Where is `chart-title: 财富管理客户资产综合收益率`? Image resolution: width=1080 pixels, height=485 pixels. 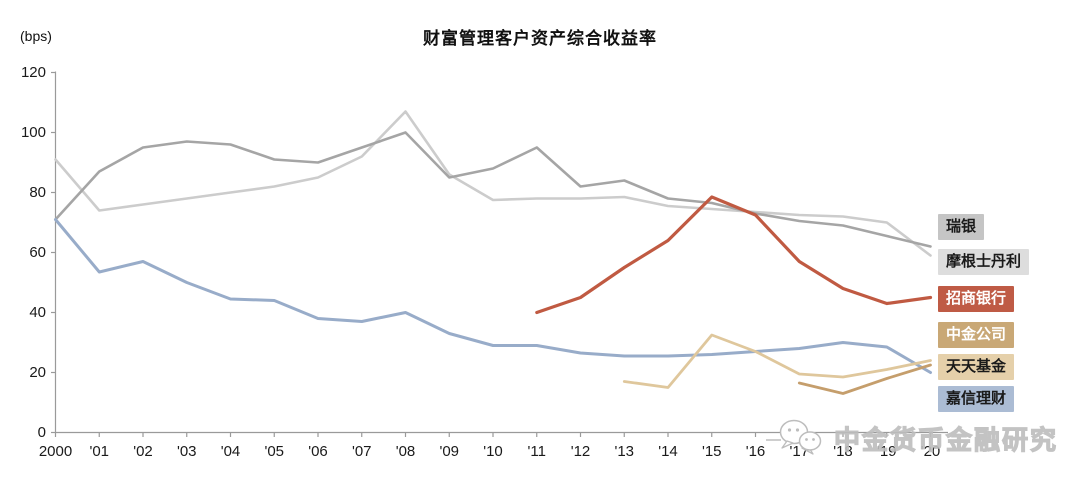 chart-title: 财富管理客户资产综合收益率 is located at coordinates (540, 38).